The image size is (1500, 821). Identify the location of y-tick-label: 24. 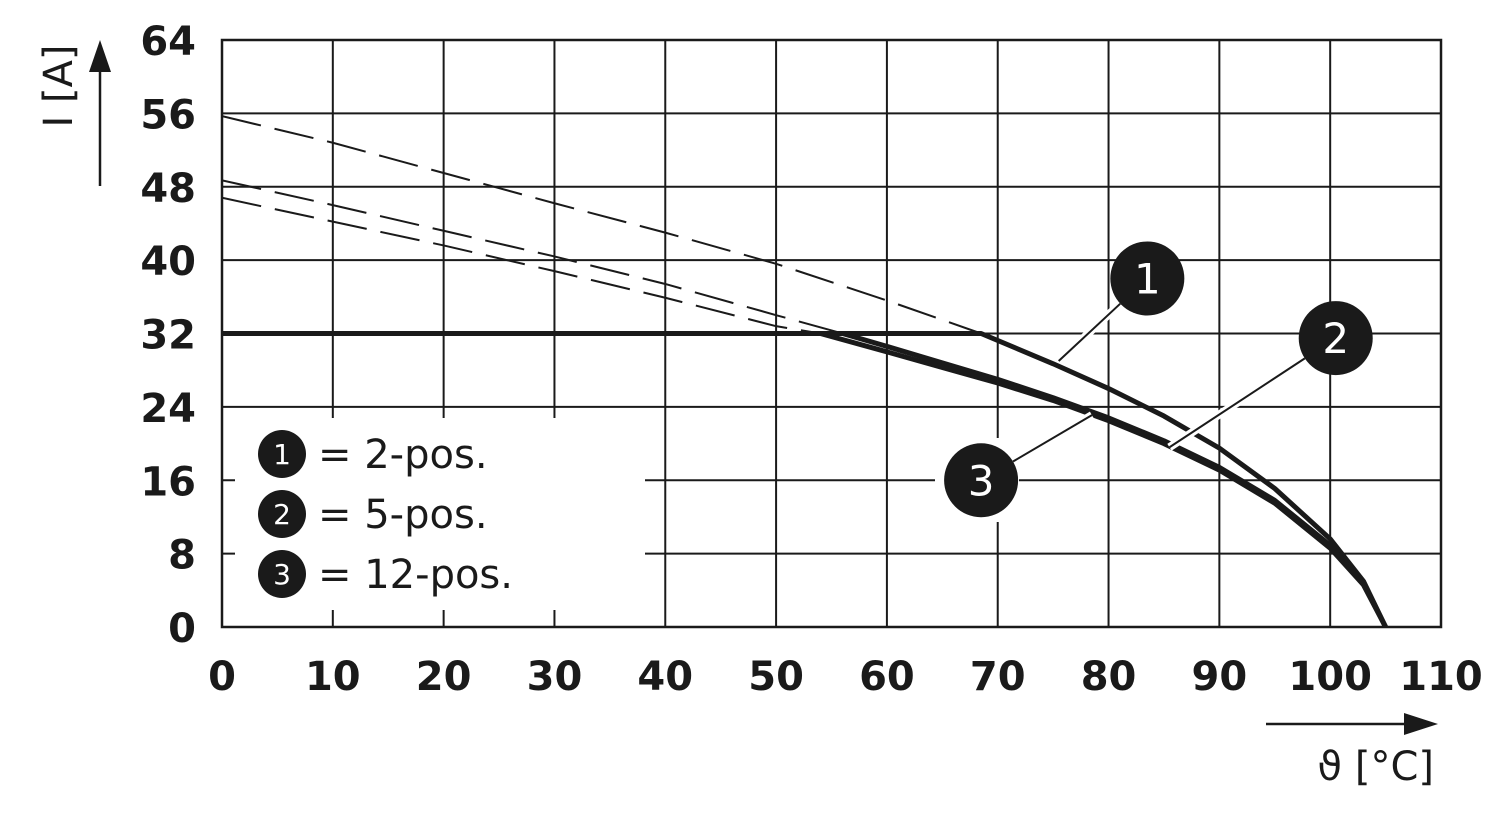
(168, 409).